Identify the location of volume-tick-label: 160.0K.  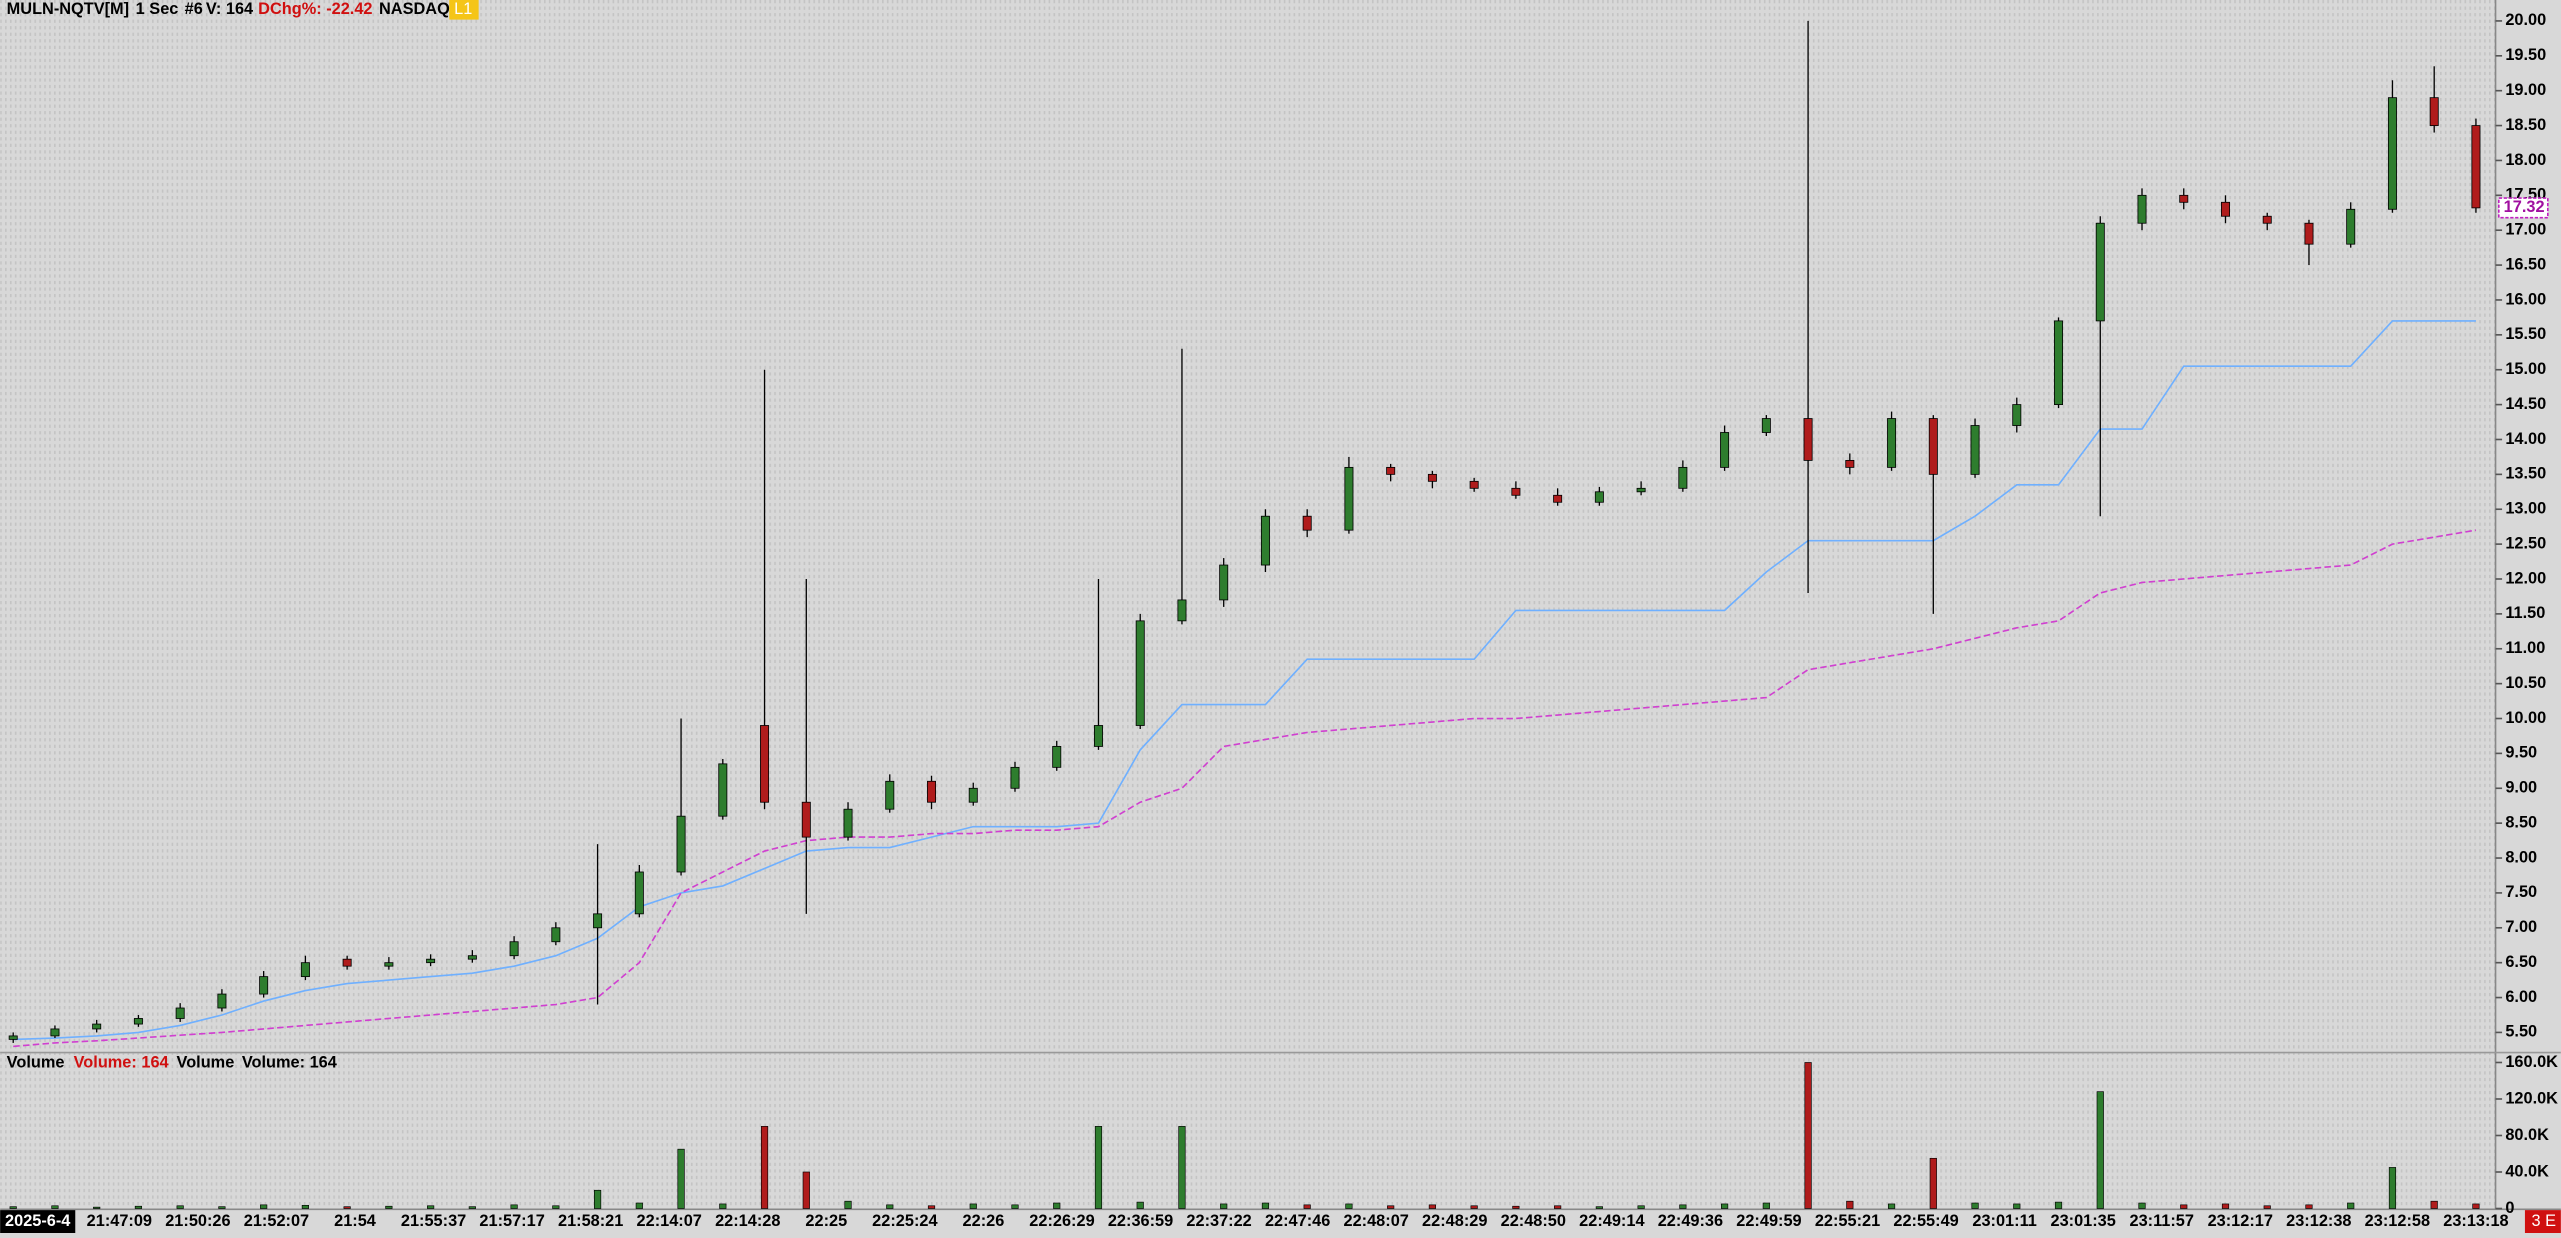
(2531, 1062).